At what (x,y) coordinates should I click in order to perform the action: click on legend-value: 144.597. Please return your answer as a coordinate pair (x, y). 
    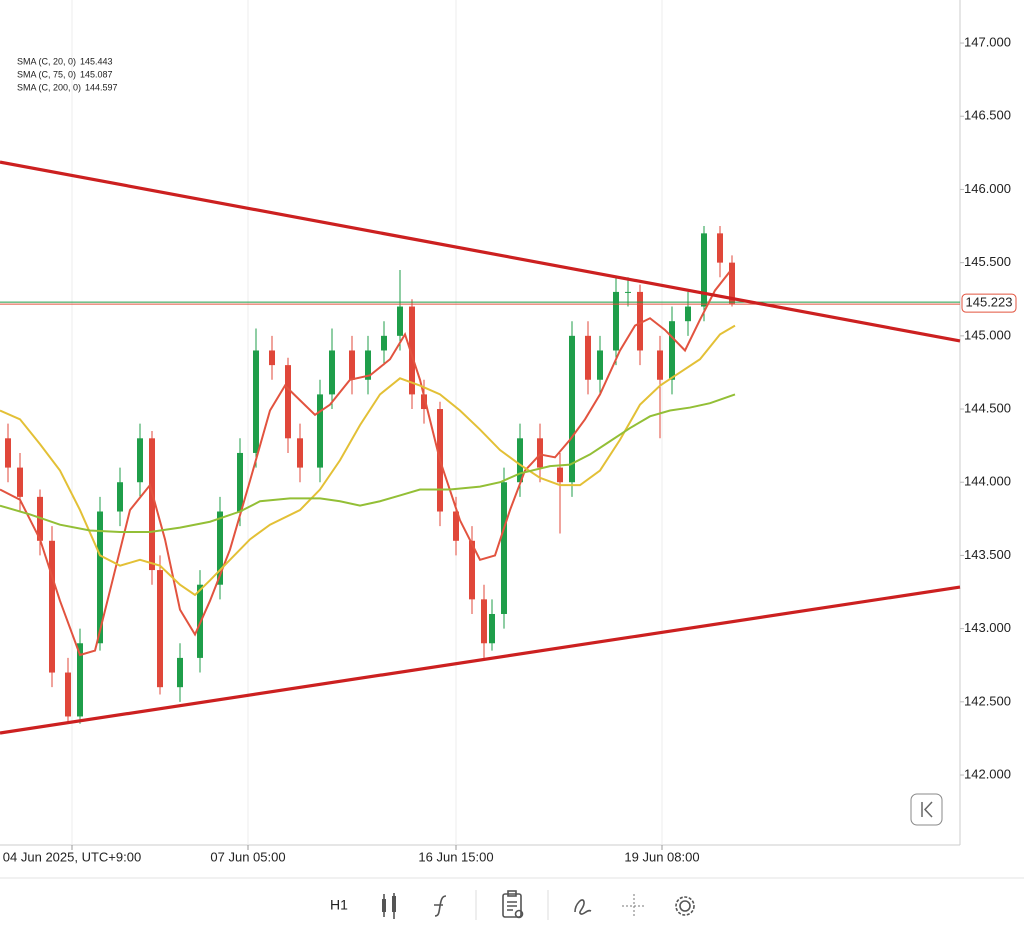
    Looking at the image, I should click on (101, 87).